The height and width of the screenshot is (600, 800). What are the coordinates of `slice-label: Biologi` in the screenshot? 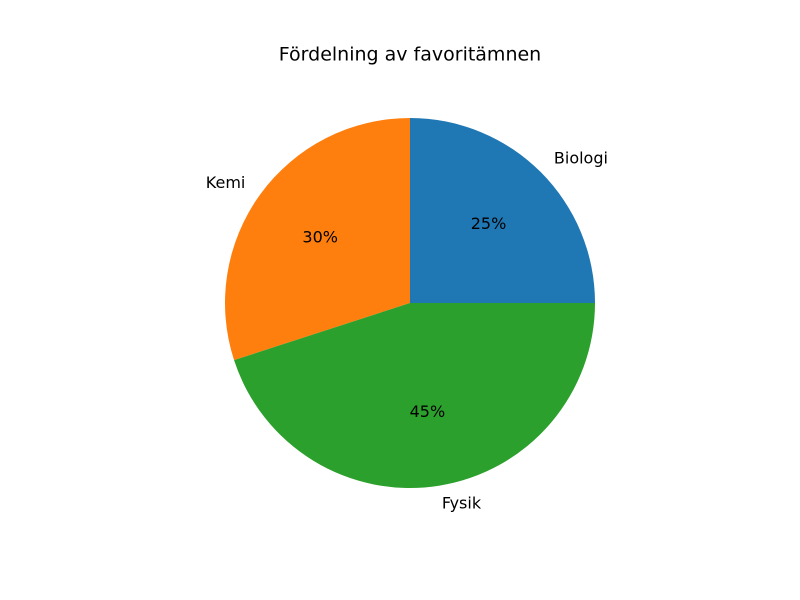 It's located at (581, 158).